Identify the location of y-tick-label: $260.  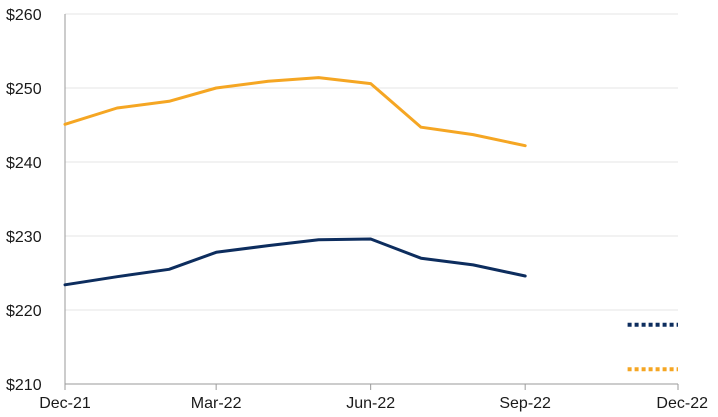
(24, 15).